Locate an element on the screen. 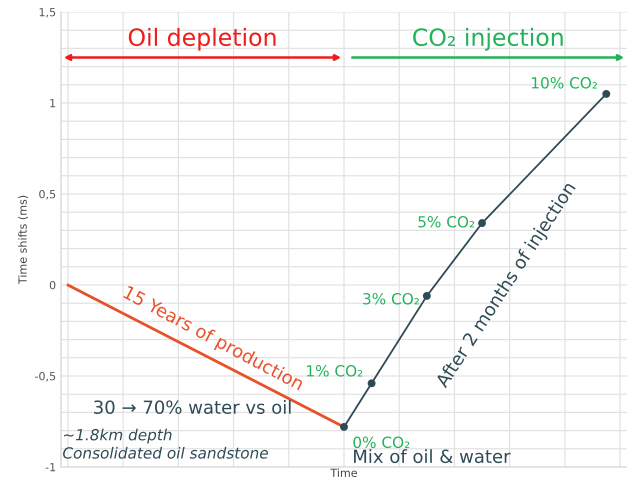 This screenshot has width=627, height=479. annotation: 3% CO₂ is located at coordinates (391, 298).